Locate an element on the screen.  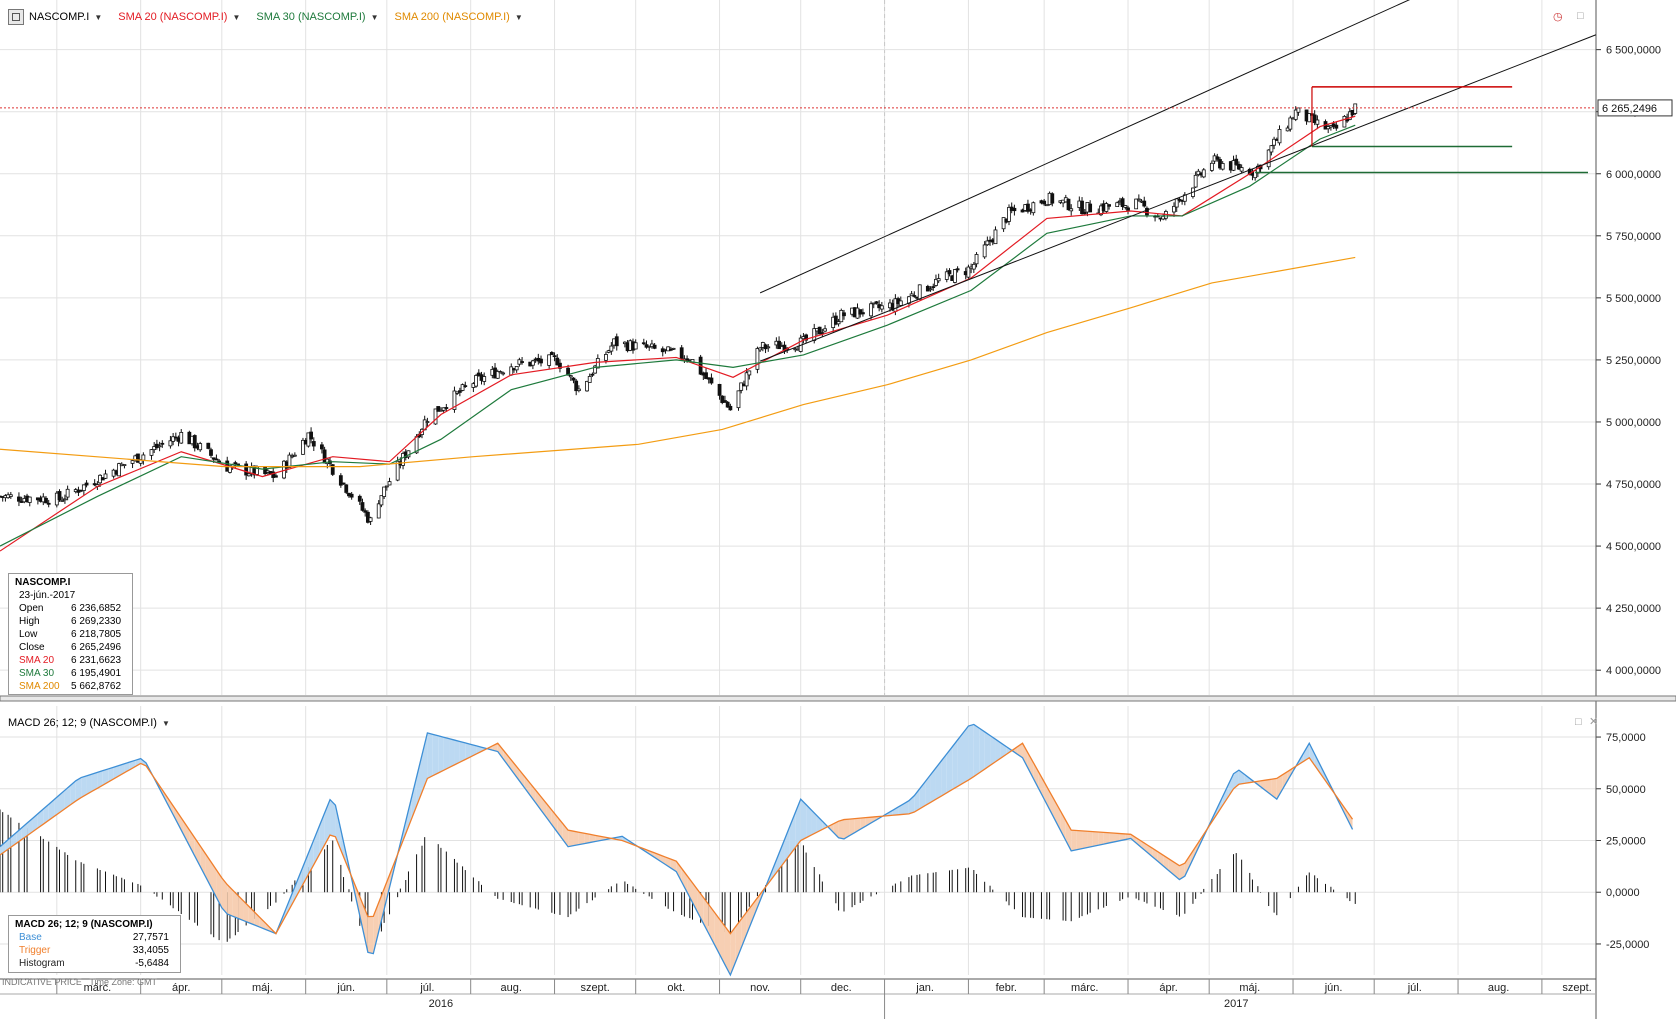
y-tick-label: 4 500,0000 is located at coordinates (1633, 547).